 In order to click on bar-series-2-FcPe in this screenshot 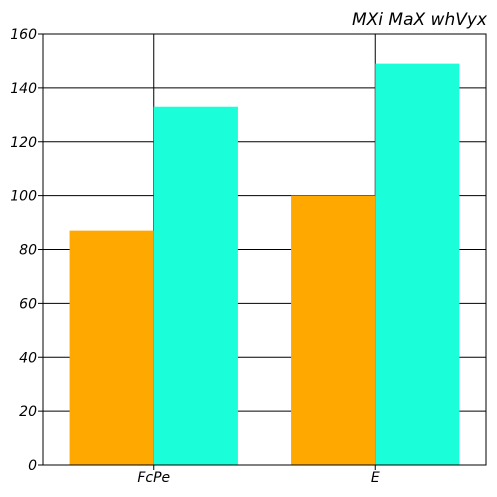, I will do `click(195, 285)`.